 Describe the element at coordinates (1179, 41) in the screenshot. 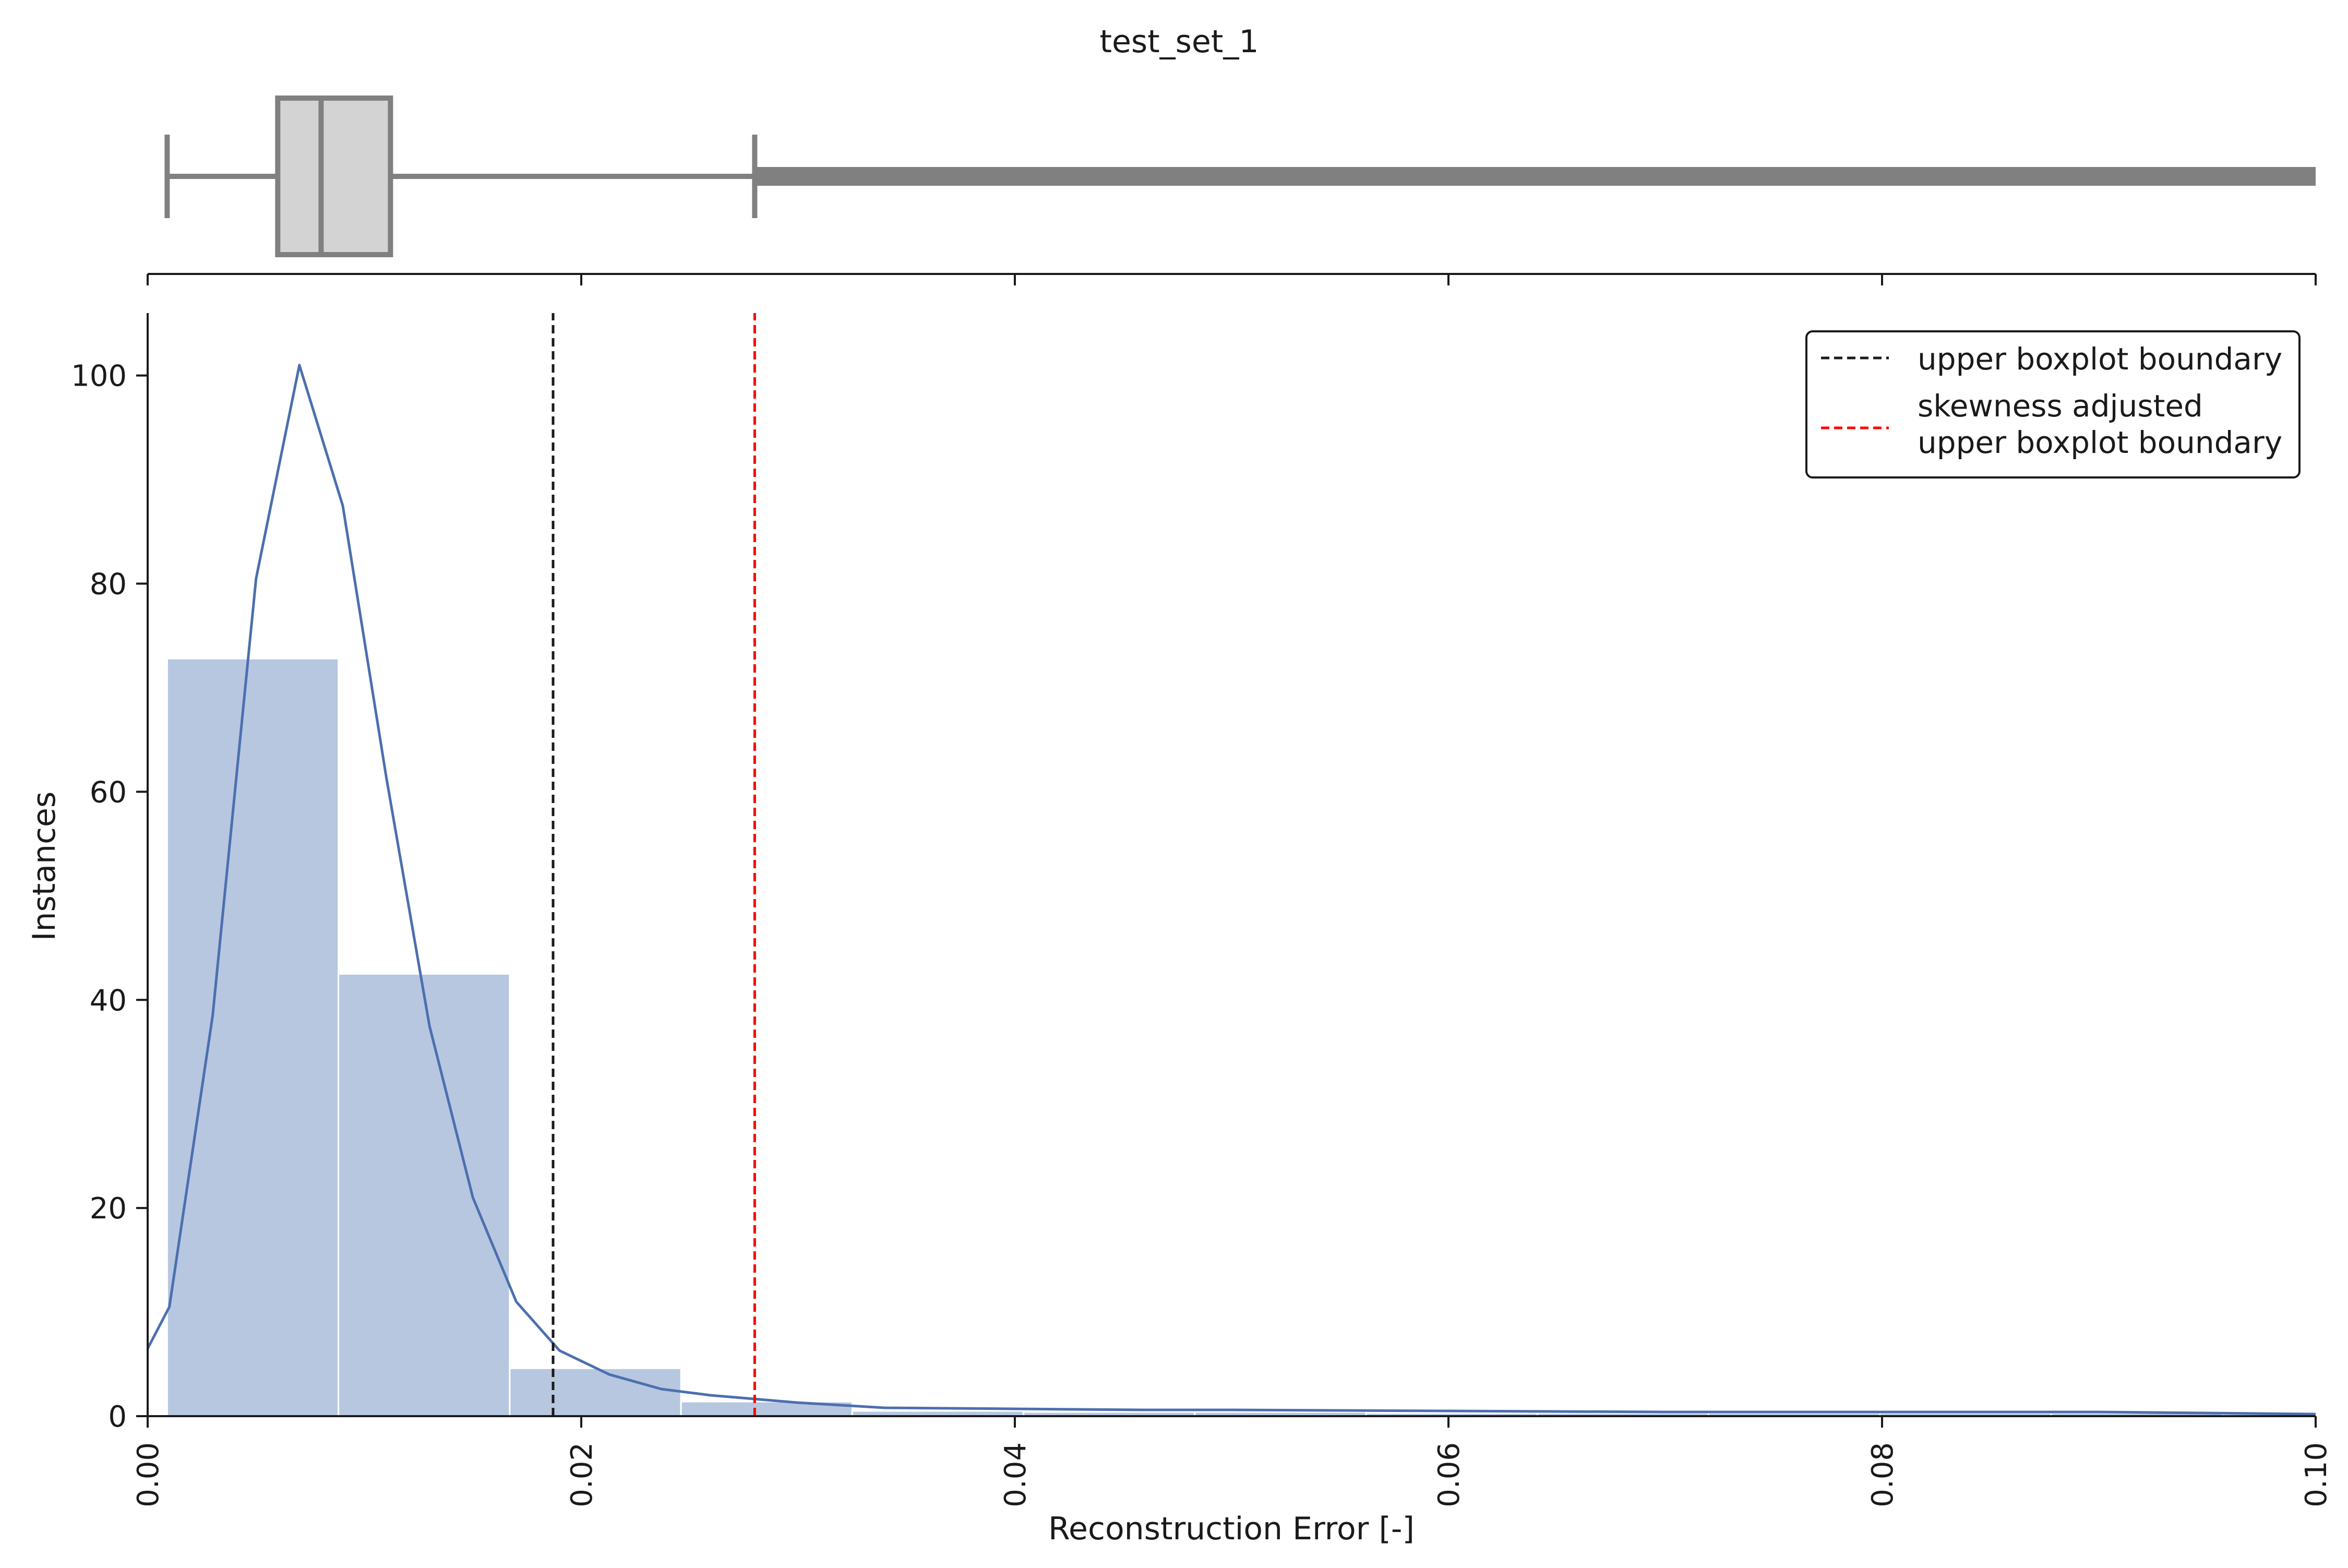

I see `chart-title: test_set_1` at that location.